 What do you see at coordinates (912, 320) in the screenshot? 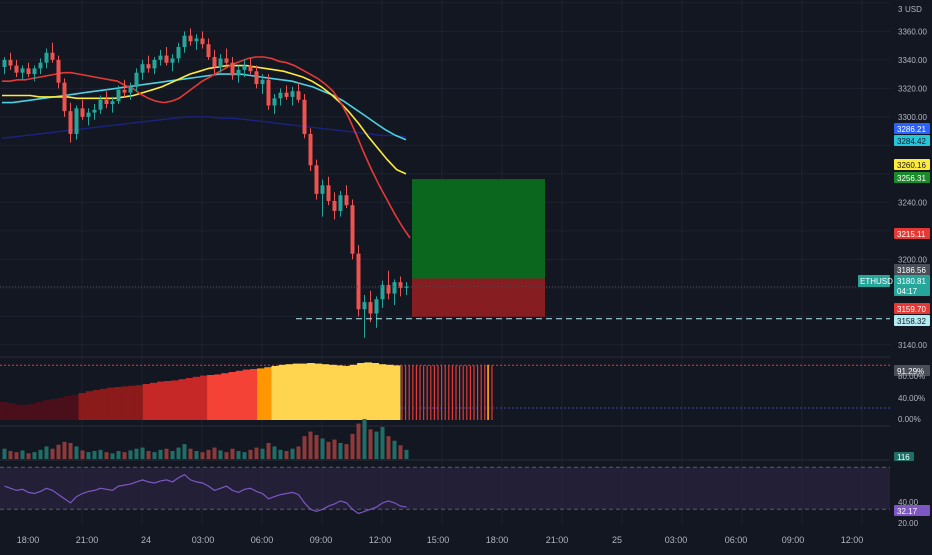
I see `price-label-support` at bounding box center [912, 320].